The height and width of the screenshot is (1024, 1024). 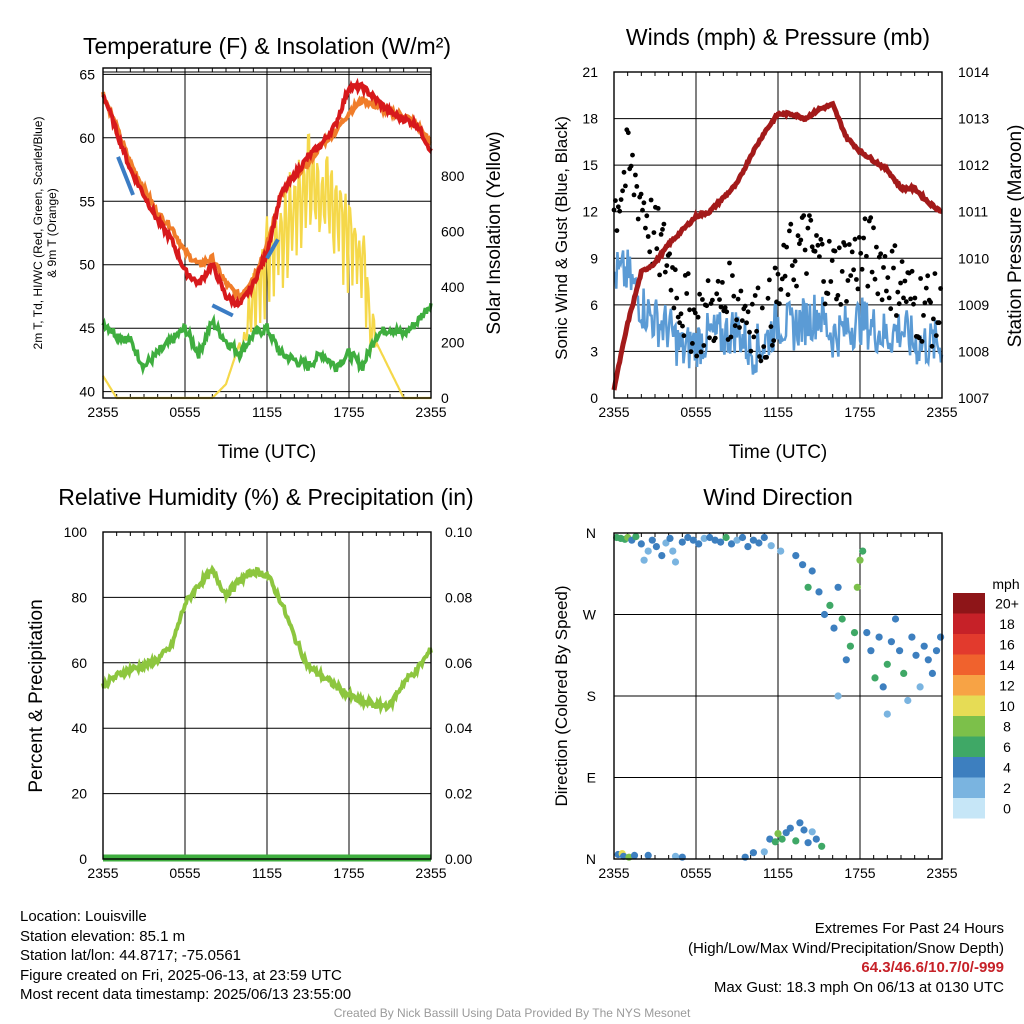 I want to click on rh-y-tick-label: 40, so click(x=79, y=728).